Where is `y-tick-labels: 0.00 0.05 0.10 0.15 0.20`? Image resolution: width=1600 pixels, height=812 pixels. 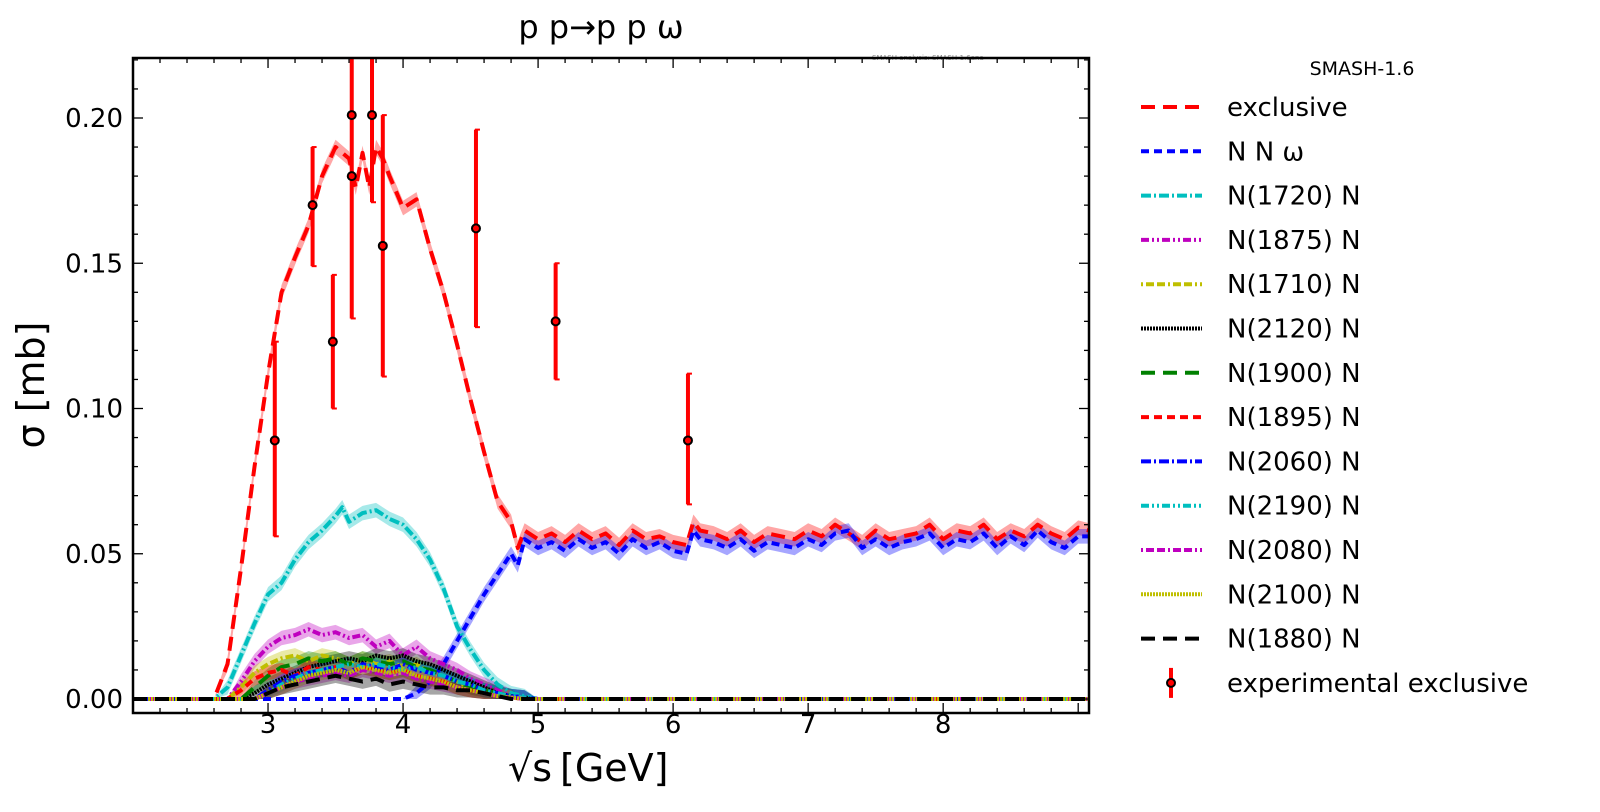
y-tick-labels: 0.00 0.05 0.10 0.15 0.20 is located at coordinates (94, 409).